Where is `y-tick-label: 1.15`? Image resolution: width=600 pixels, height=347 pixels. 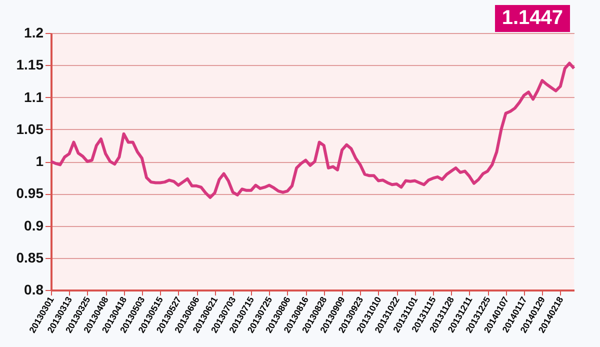 y-tick-label: 1.15 is located at coordinates (30, 64).